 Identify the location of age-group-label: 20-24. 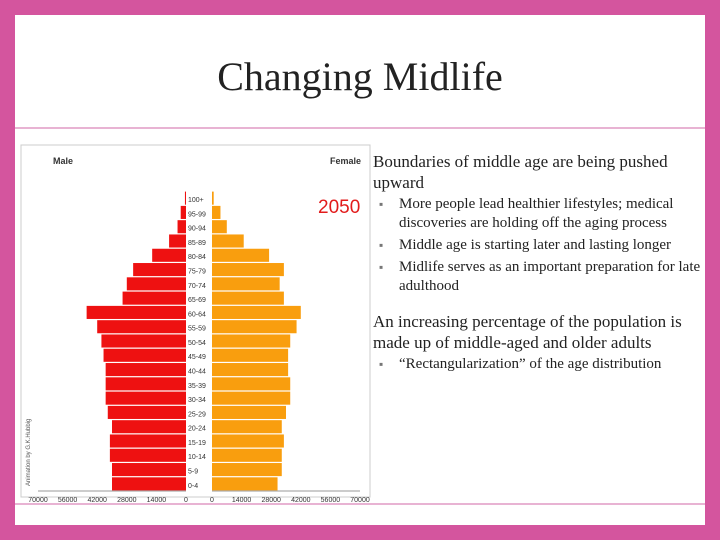
(197, 429).